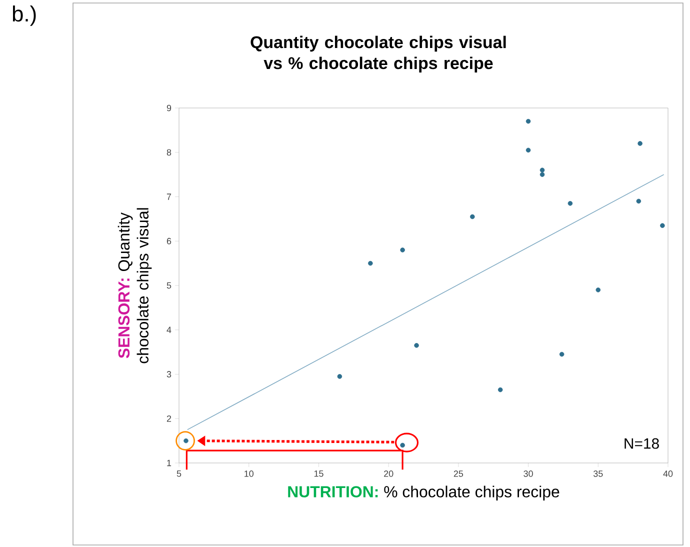  Describe the element at coordinates (424, 493) in the screenshot. I see `x-axis-title: NUTRITION: % chocolate chips recipe` at that location.